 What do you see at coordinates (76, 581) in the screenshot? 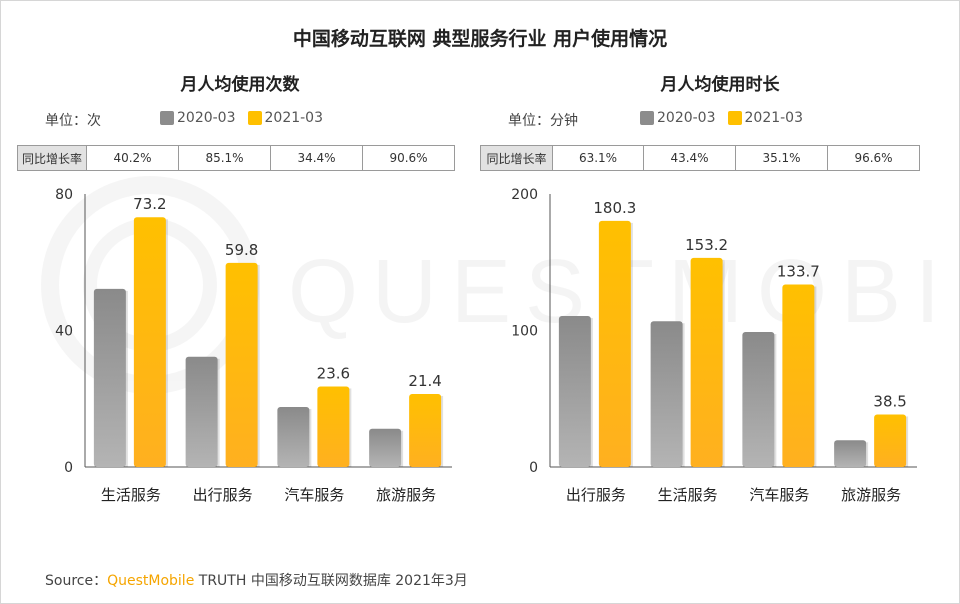
I see `source-prefix: Source：` at bounding box center [76, 581].